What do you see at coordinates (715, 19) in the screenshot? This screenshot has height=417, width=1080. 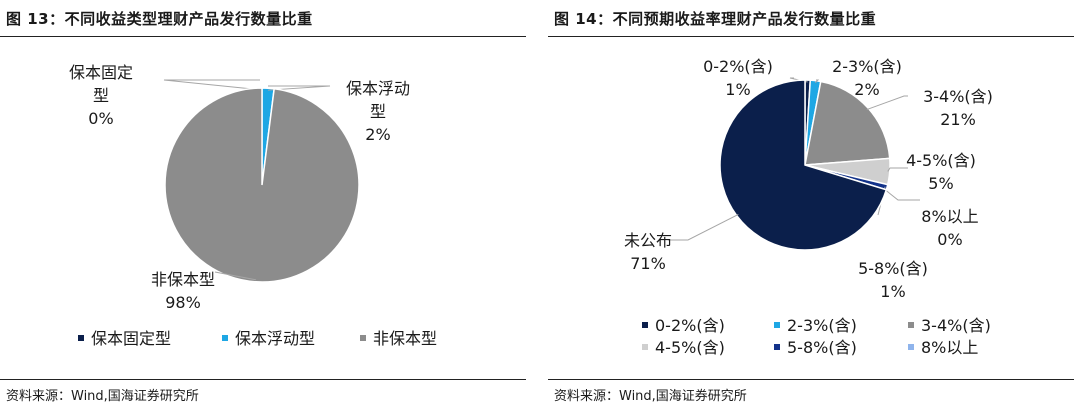 I see `chart-title: 图 14：不同预期收益率理财产品发行数量比重` at bounding box center [715, 19].